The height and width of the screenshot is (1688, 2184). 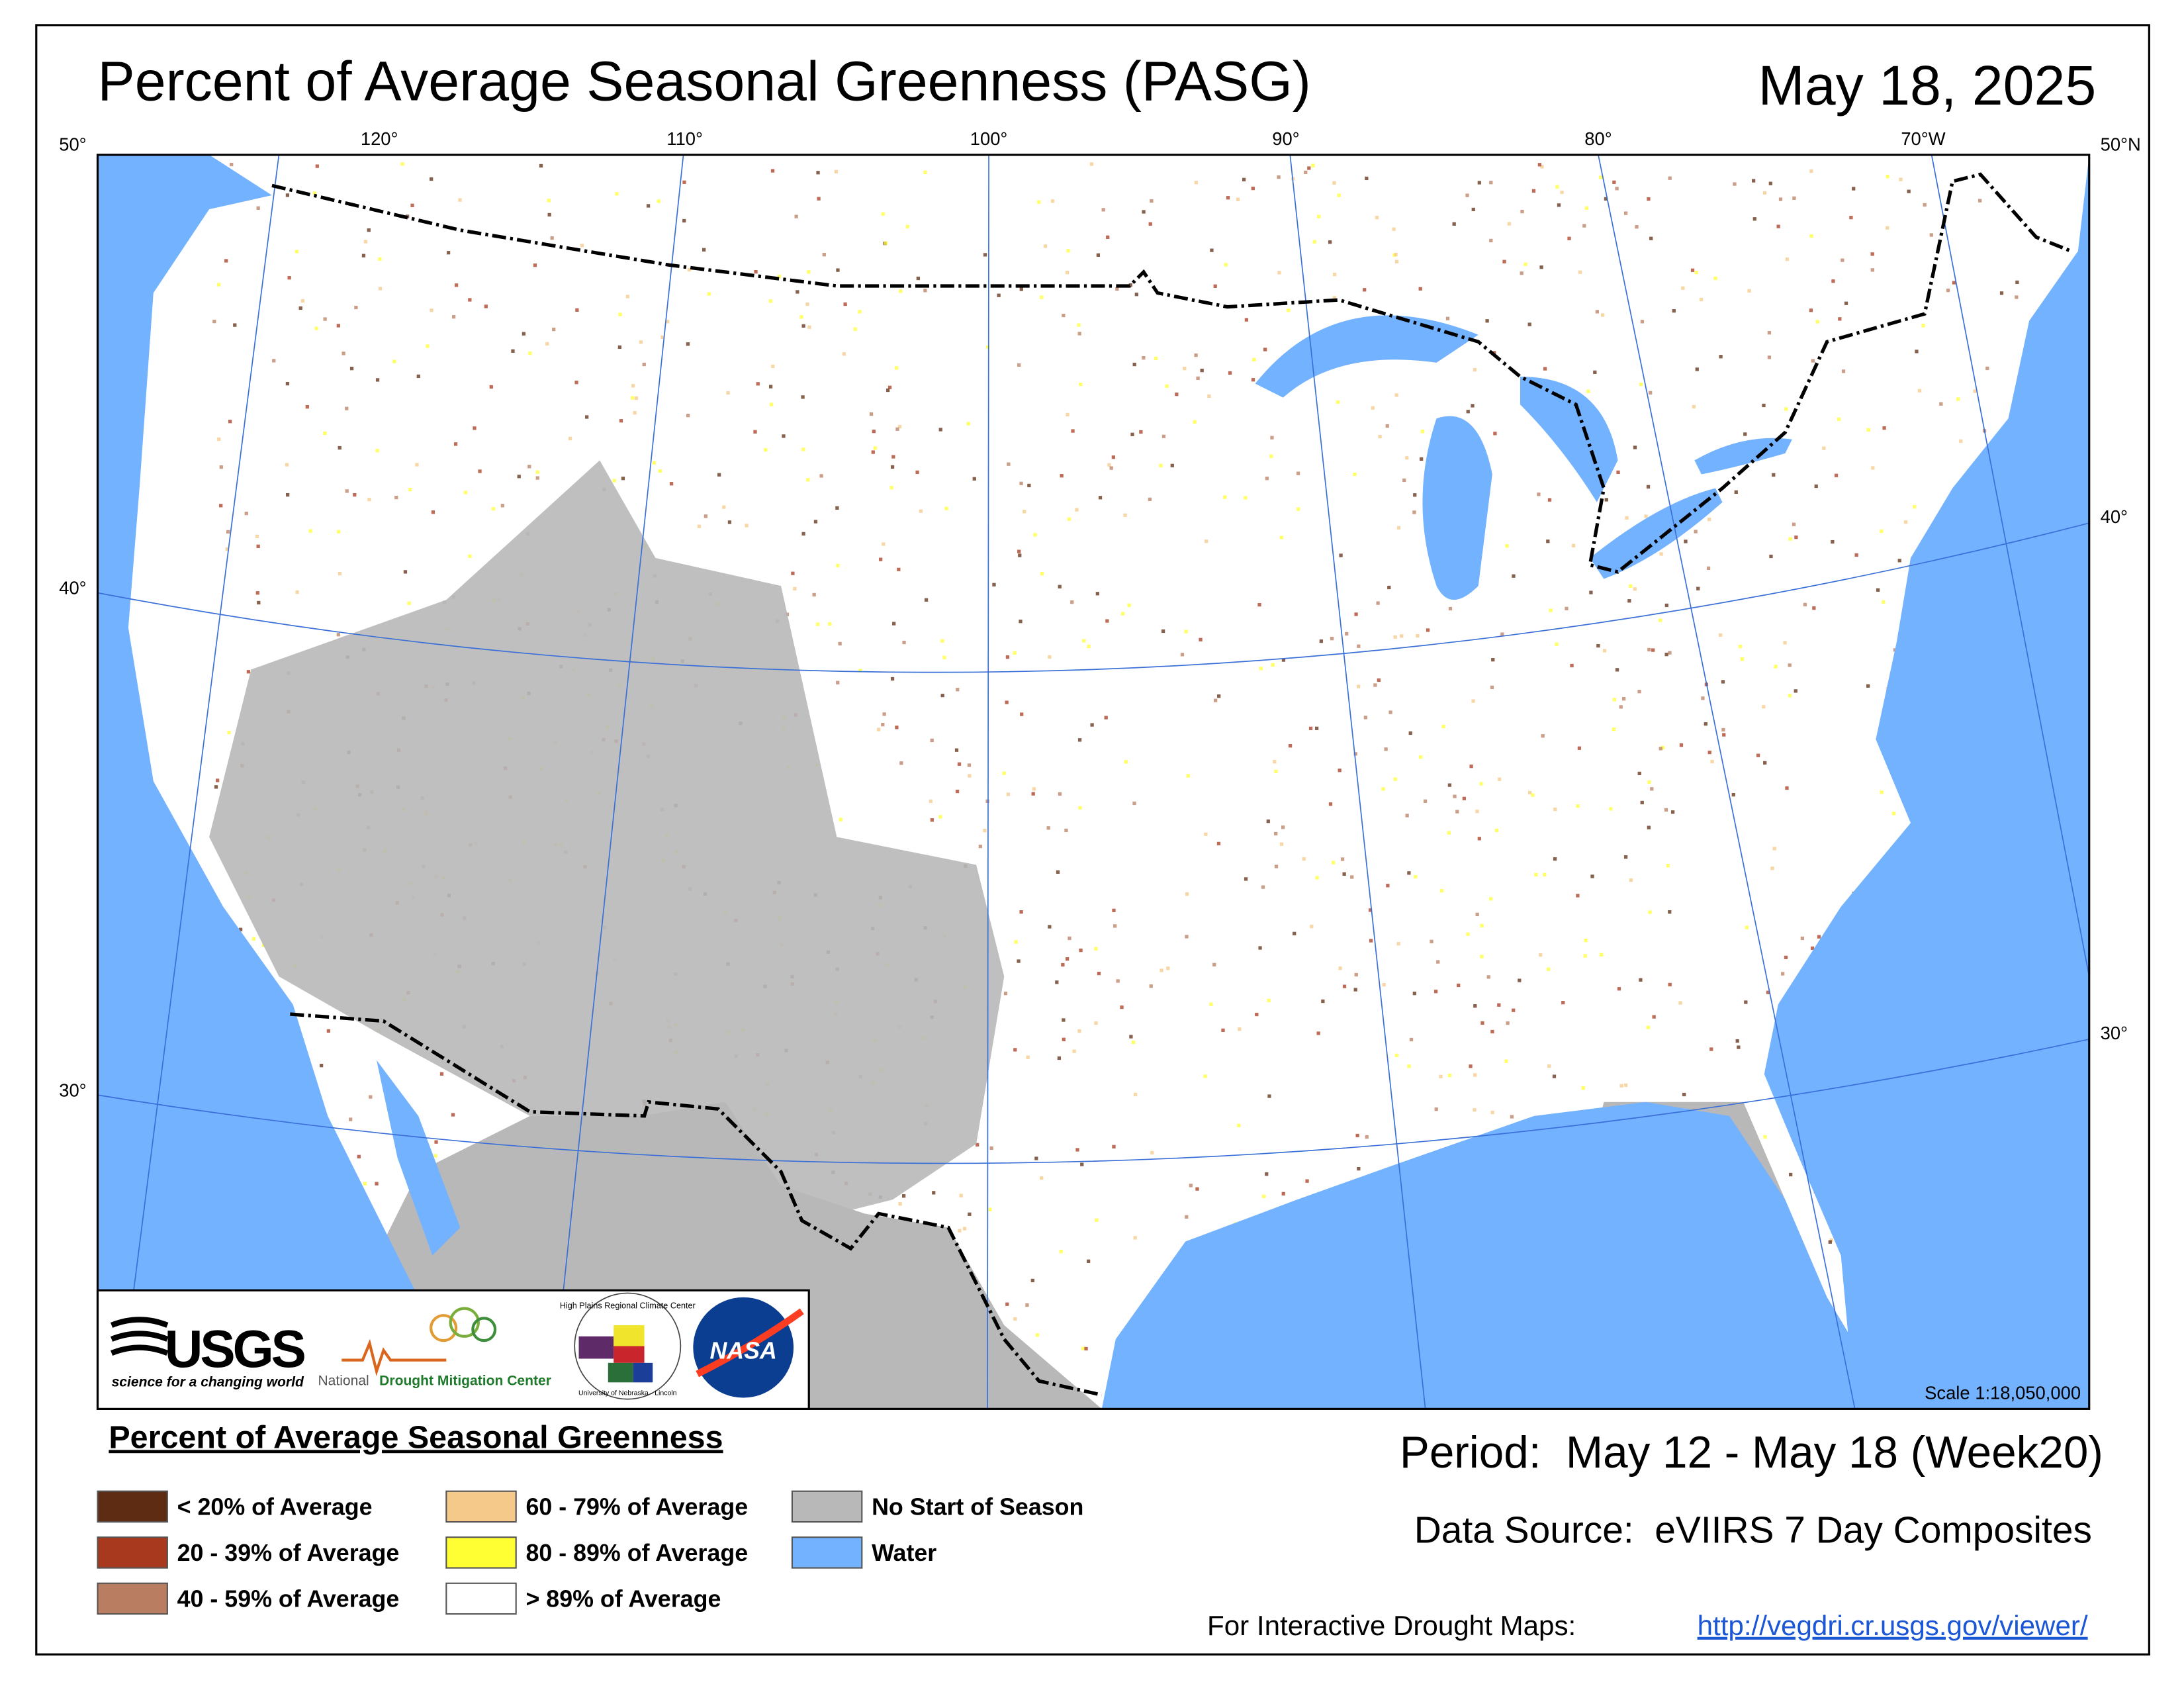 I want to click on pacific, so click(x=272, y=781).